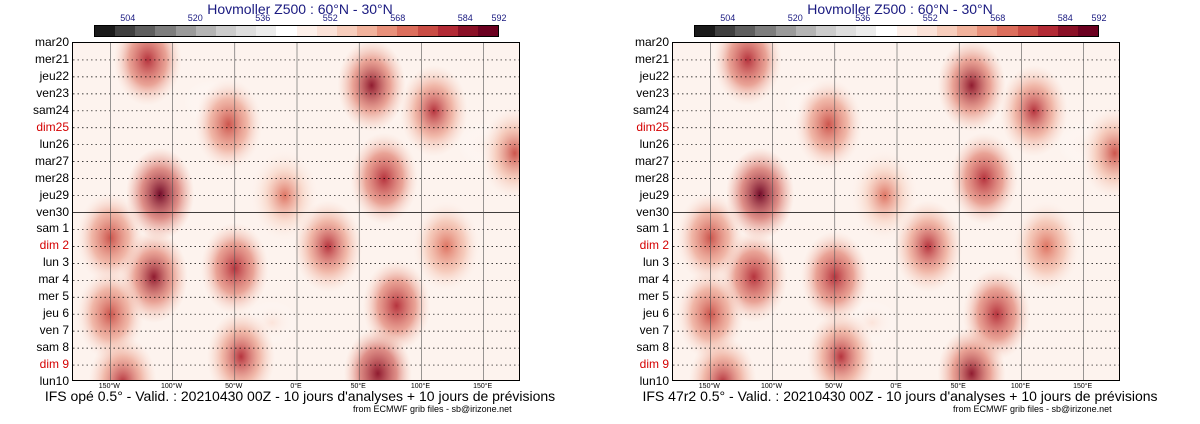 This screenshot has width=1200, height=424. I want to click on y-tick-label: dim25, so click(52, 126).